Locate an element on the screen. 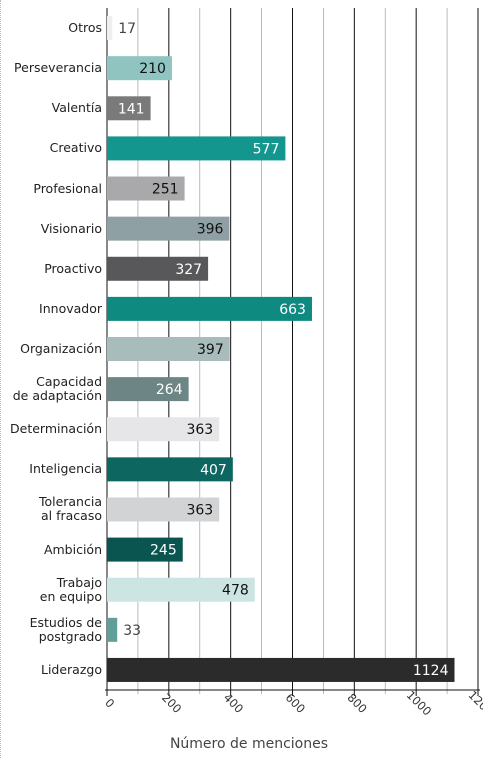 This screenshot has height=758, width=483. value-label: 33 is located at coordinates (132, 631).